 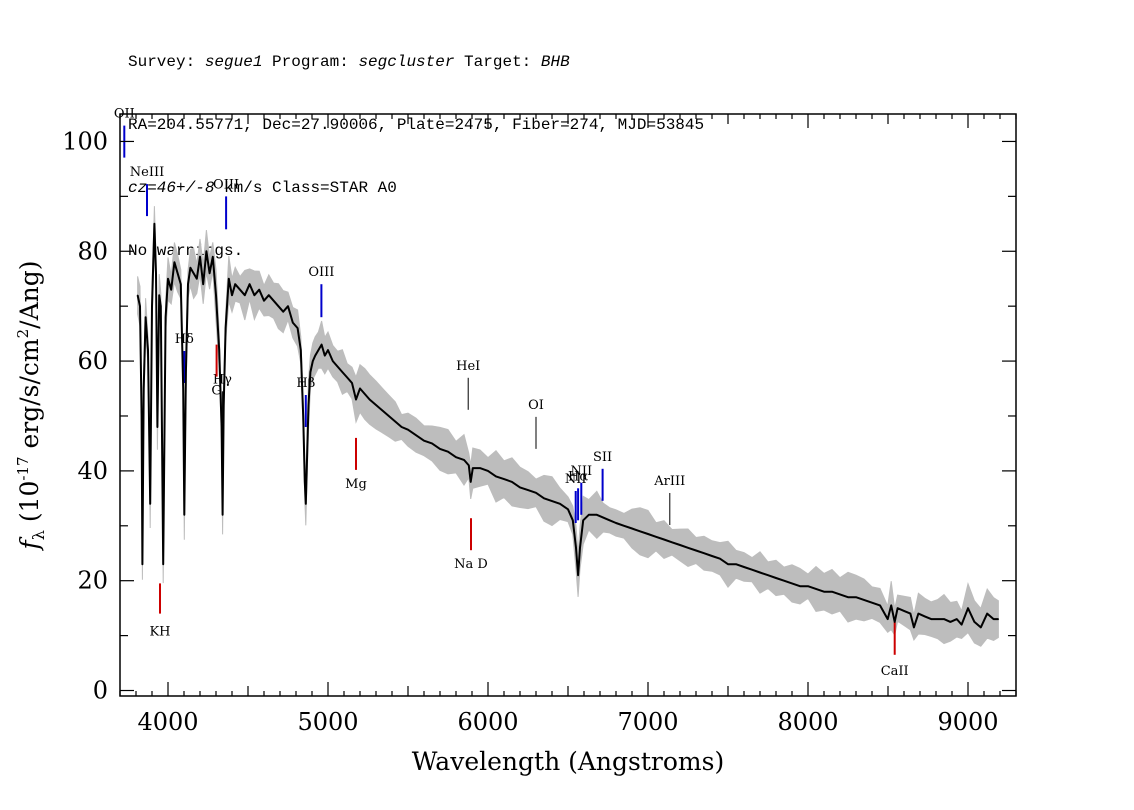 What do you see at coordinates (327, 722) in the screenshot?
I see `x-tick-label: 5000` at bounding box center [327, 722].